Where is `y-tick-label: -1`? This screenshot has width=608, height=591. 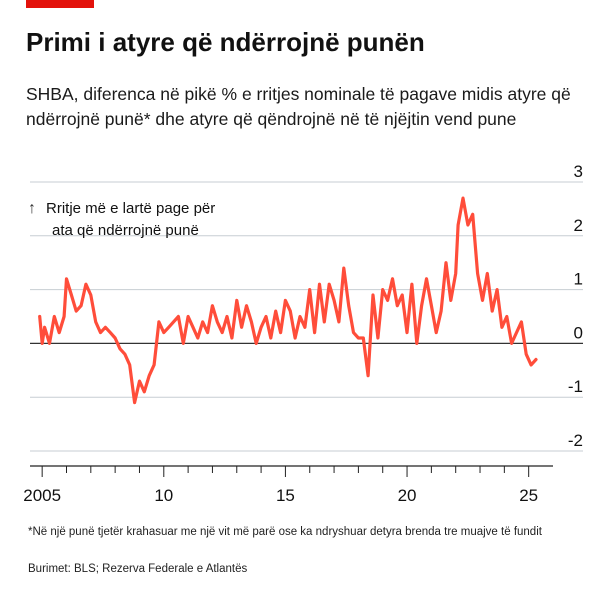
y-tick-label: -1 is located at coordinates (575, 386).